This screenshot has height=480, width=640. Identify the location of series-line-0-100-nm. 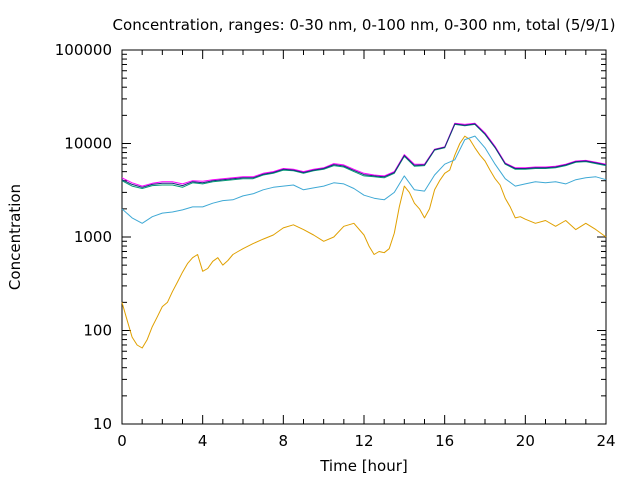
(364, 179).